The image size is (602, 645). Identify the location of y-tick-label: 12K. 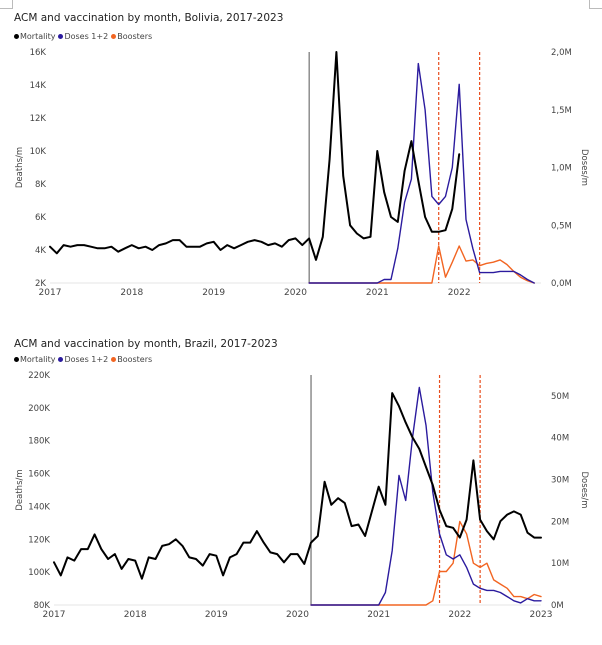
(38, 119).